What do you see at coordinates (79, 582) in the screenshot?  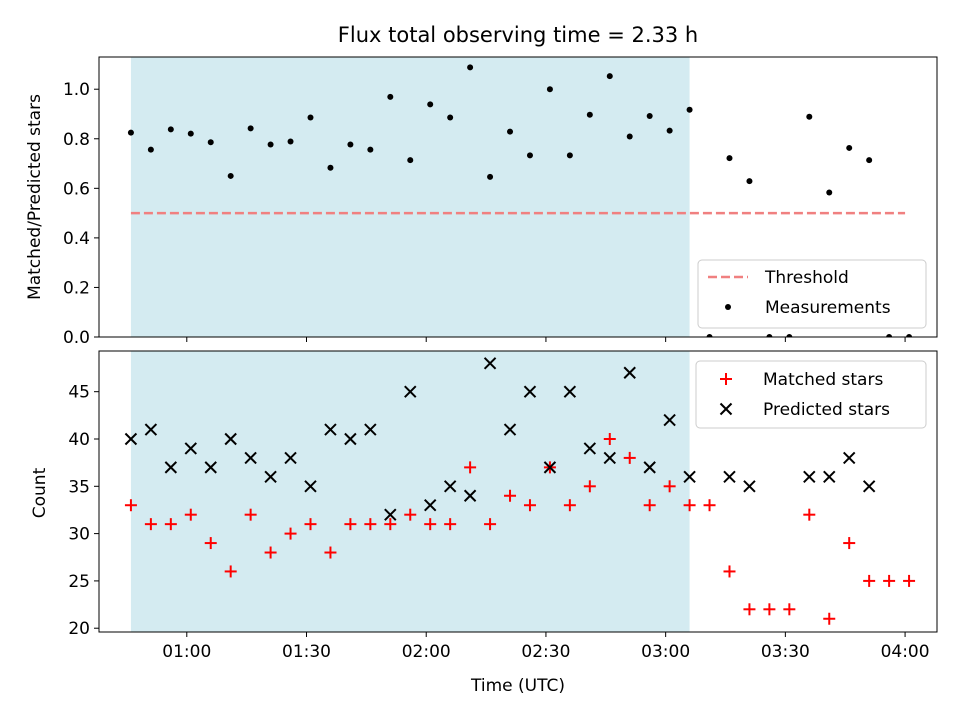 I see `bottom-y-tick-label: 25` at bounding box center [79, 582].